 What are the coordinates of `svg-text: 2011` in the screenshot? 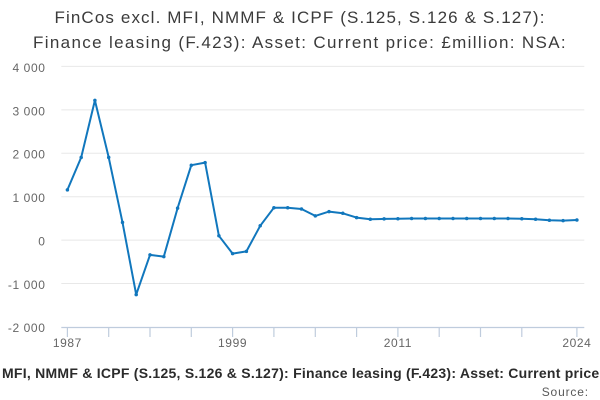 It's located at (398, 343).